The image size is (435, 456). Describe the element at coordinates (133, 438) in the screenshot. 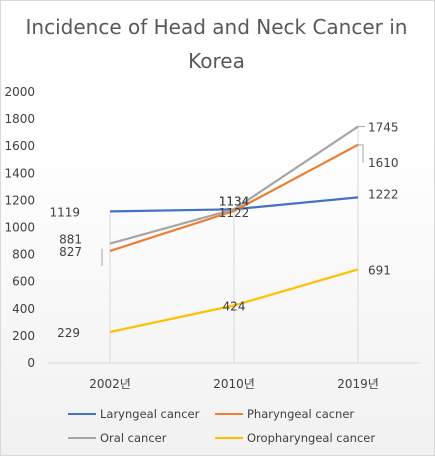

I see `legend-label: Oral cancer` at that location.